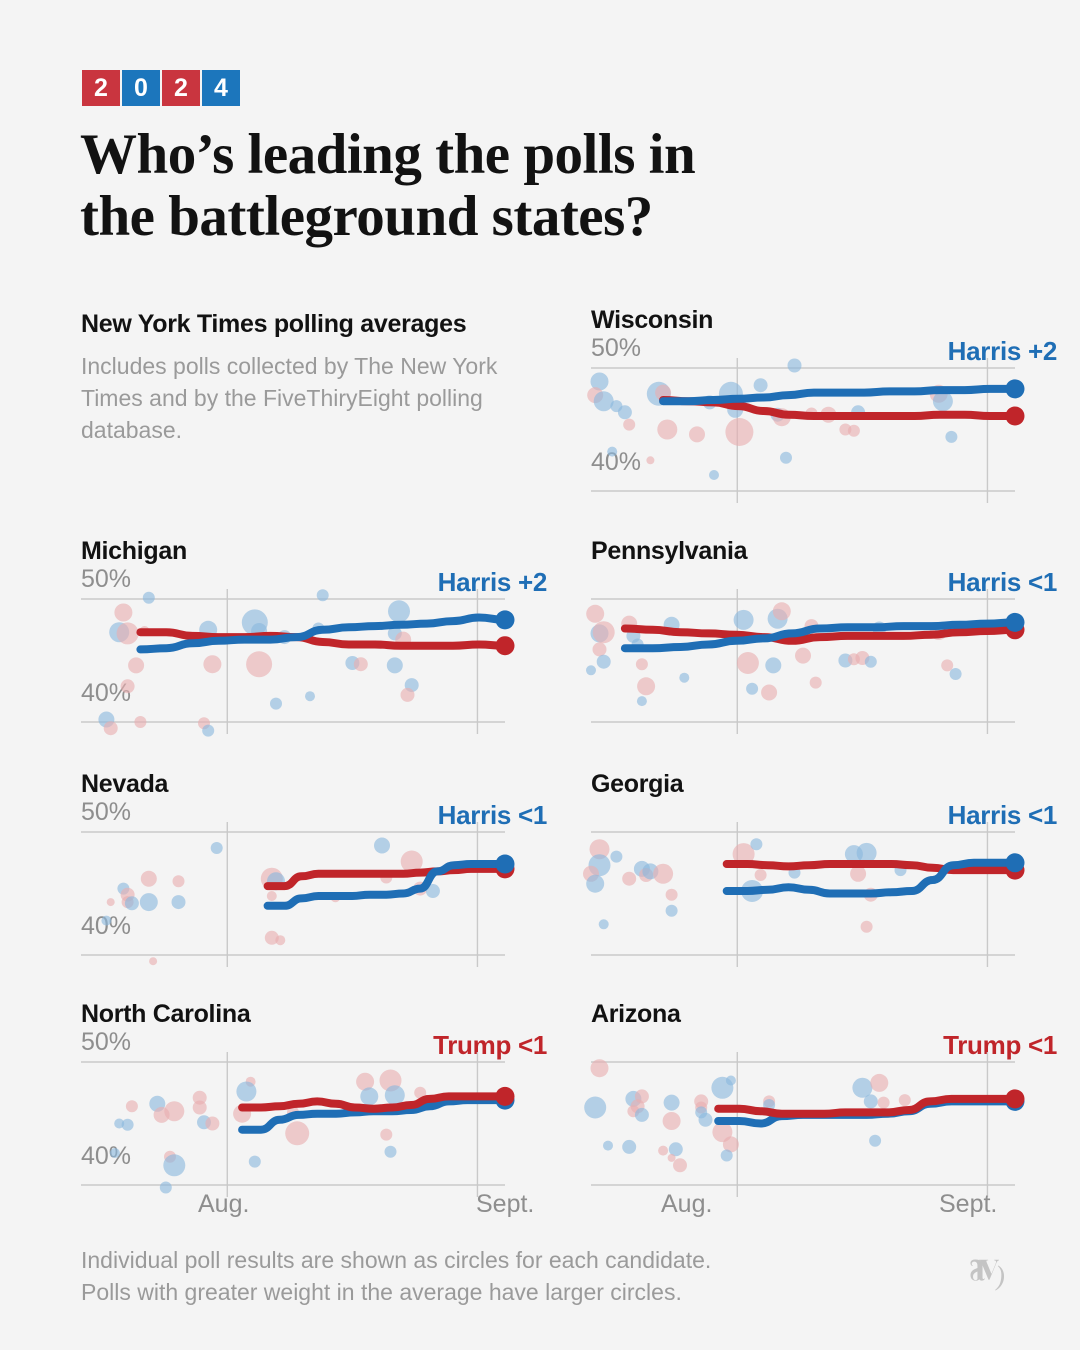  I want to click on chart-title: Wisconsin, so click(652, 320).